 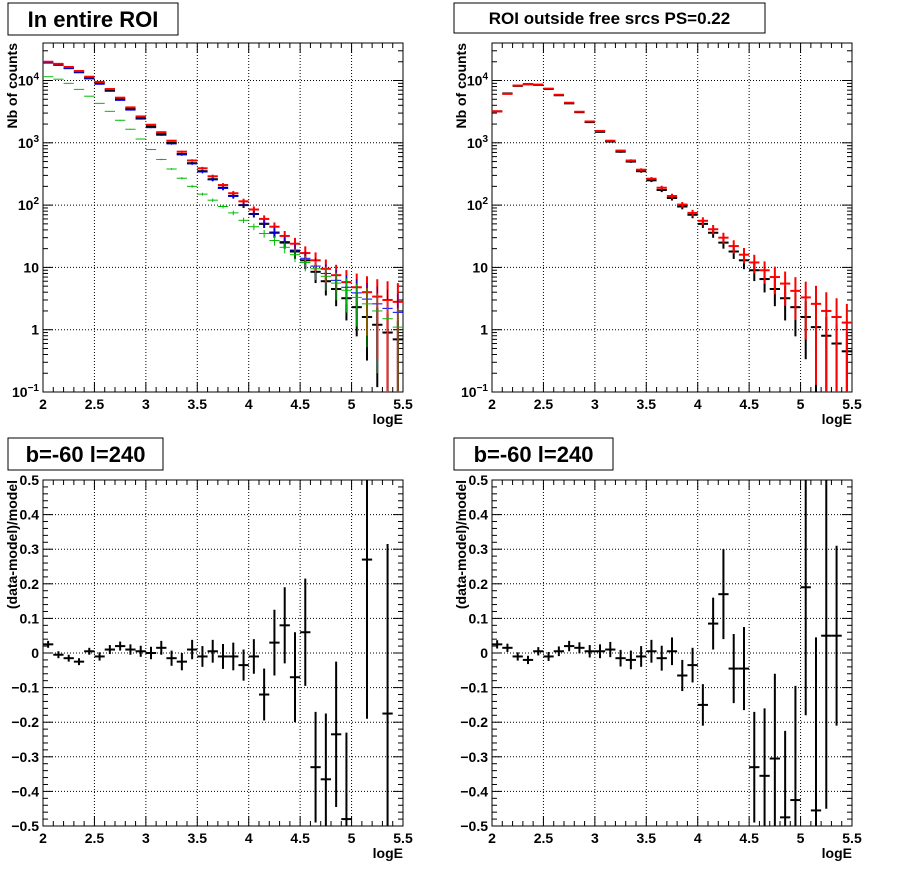 What do you see at coordinates (388, 419) in the screenshot?
I see `x-axis-label: logE` at bounding box center [388, 419].